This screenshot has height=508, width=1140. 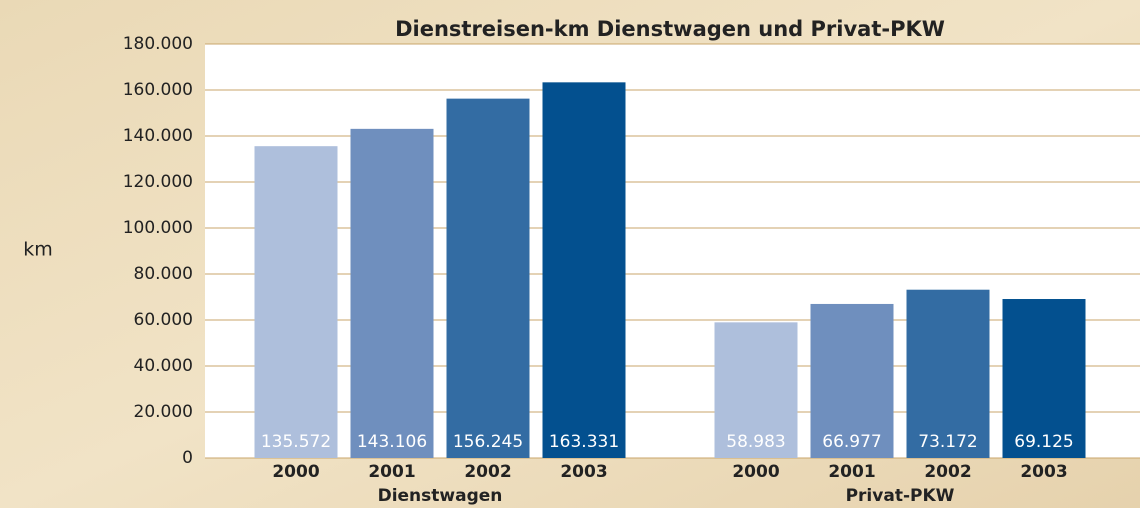 What do you see at coordinates (296, 442) in the screenshot?
I see `value-label: 135.572` at bounding box center [296, 442].